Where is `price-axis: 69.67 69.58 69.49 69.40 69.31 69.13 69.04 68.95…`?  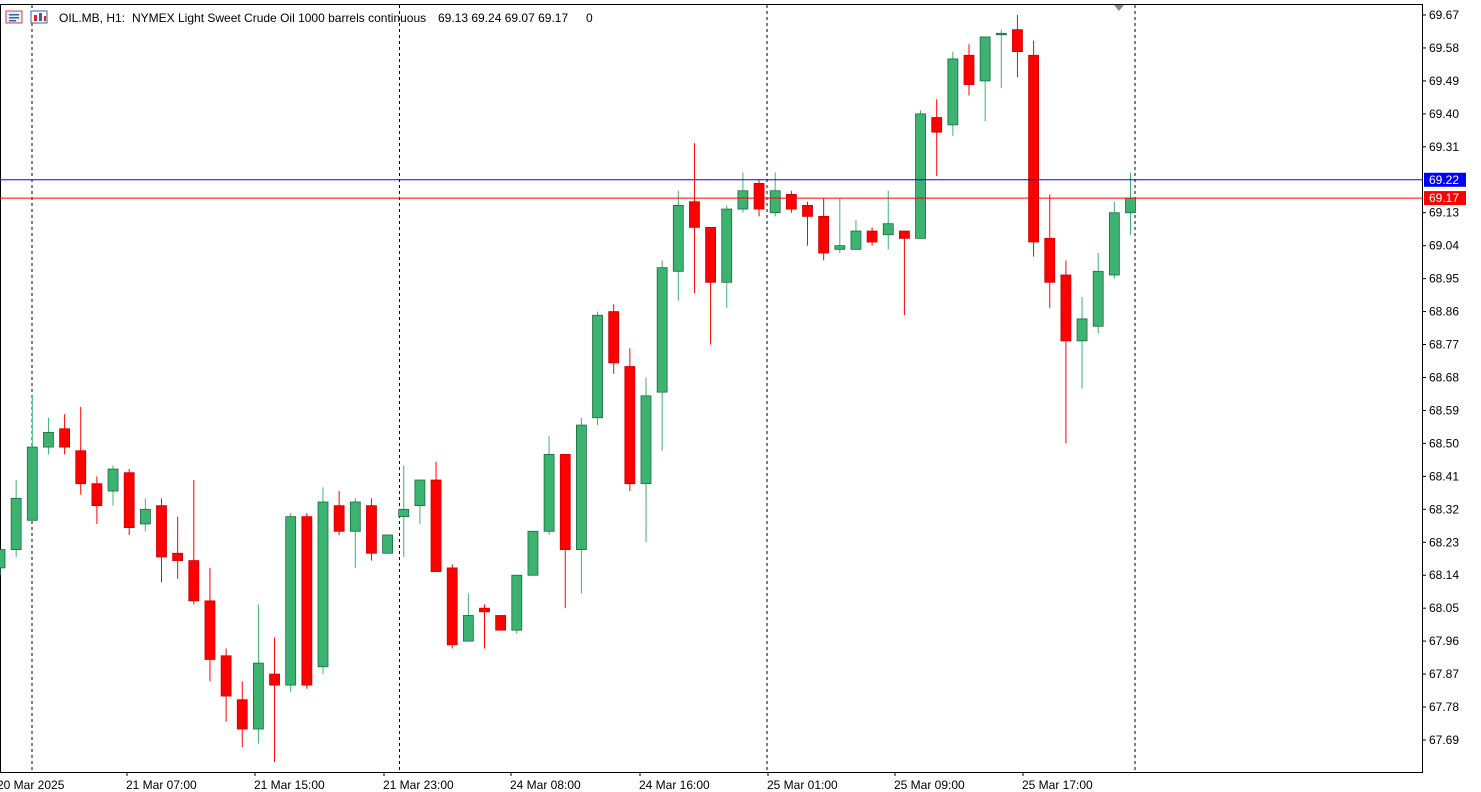
price-axis: 69.67 69.58 69.49 69.40 69.31 69.13 69.04 68.95… is located at coordinates (1440, 377).